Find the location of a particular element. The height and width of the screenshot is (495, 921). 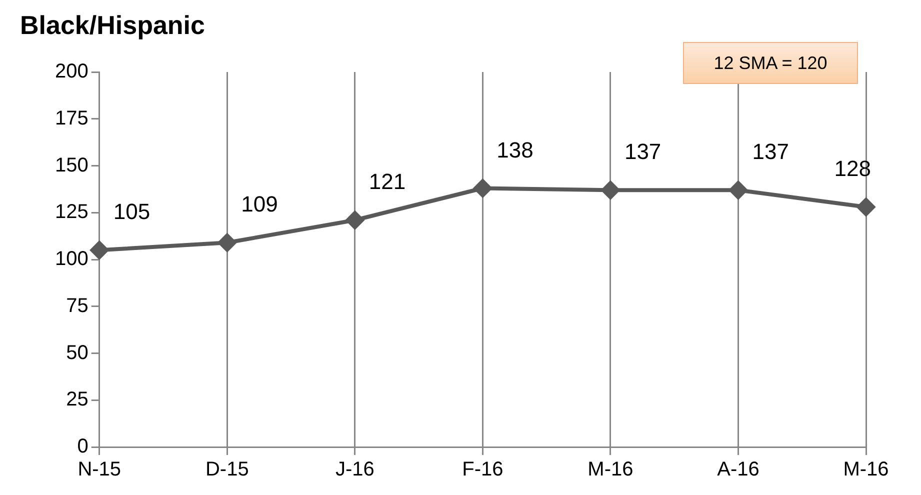

y-tick-label: 25 is located at coordinates (77, 399).